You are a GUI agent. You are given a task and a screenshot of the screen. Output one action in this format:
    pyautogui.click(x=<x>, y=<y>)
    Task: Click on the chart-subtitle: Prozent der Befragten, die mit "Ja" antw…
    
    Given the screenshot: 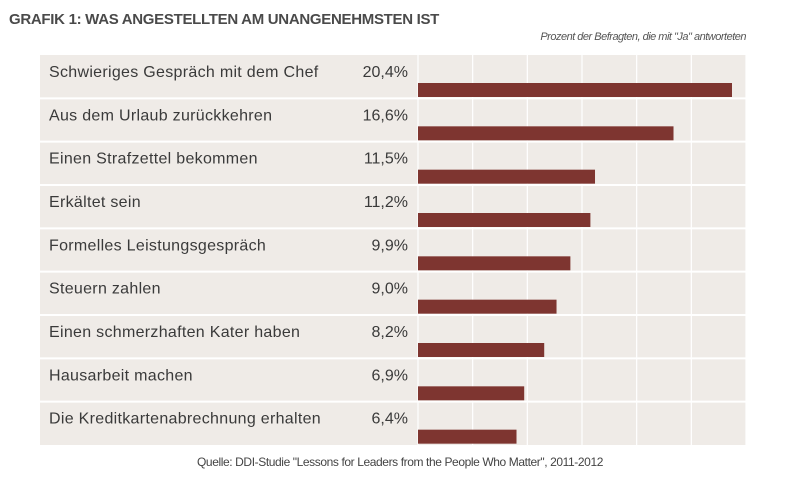 What is the action you would take?
    pyautogui.click(x=643, y=37)
    